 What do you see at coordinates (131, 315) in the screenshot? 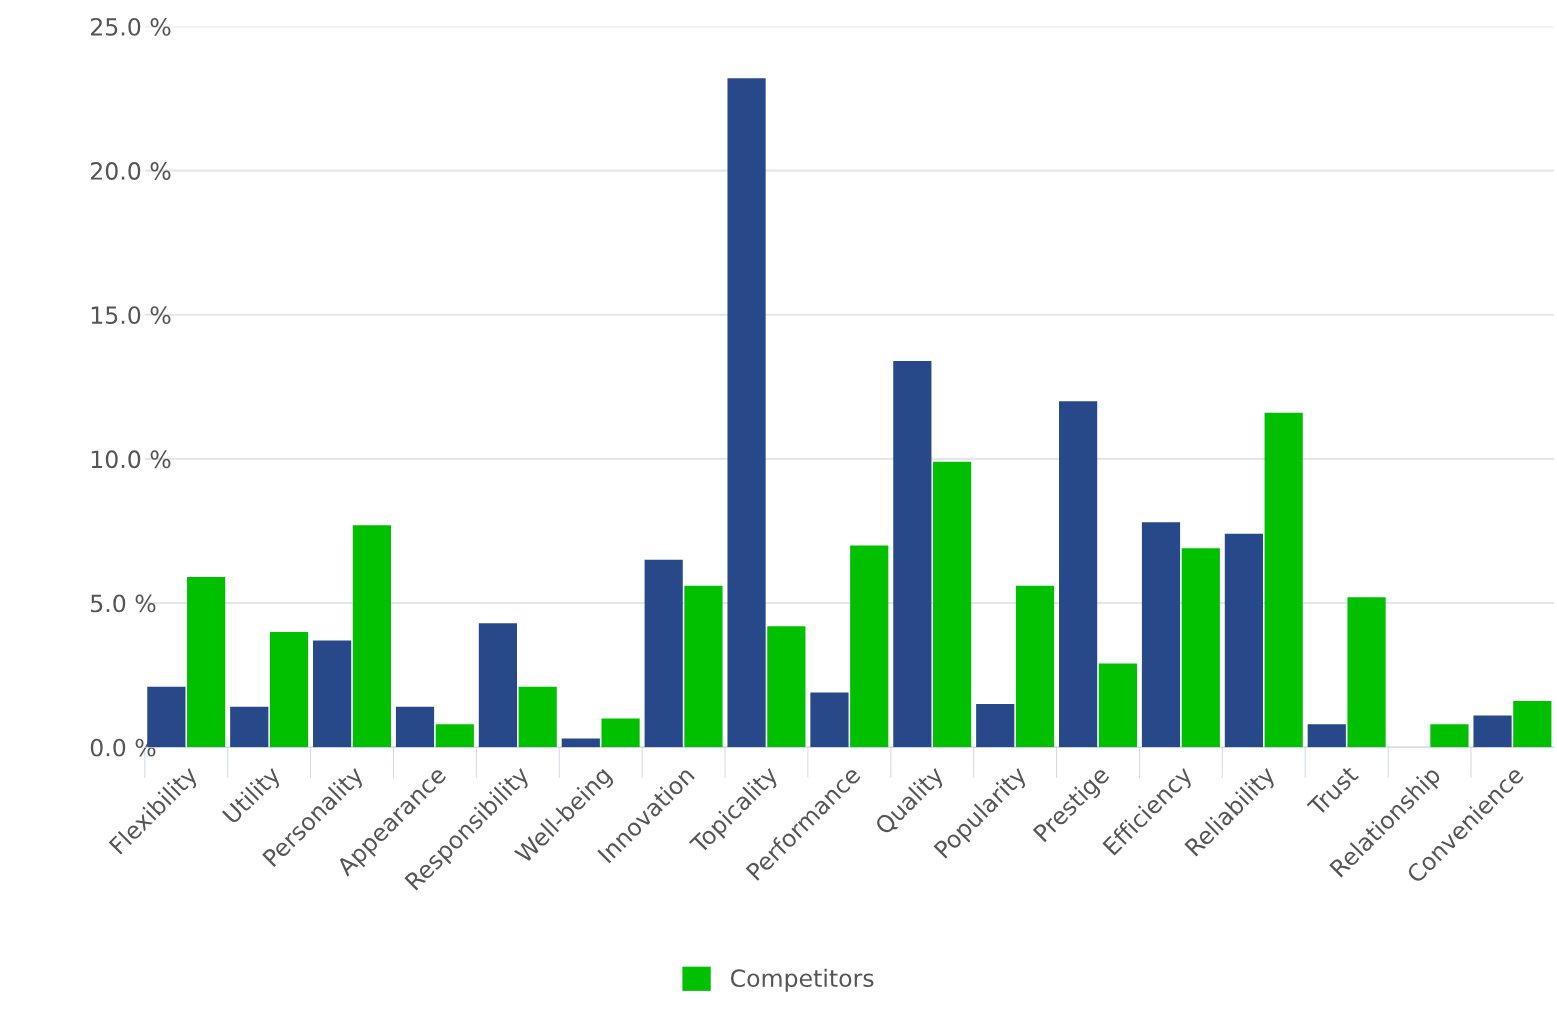
I see `y-tick-label: 15.0 %` at bounding box center [131, 315].